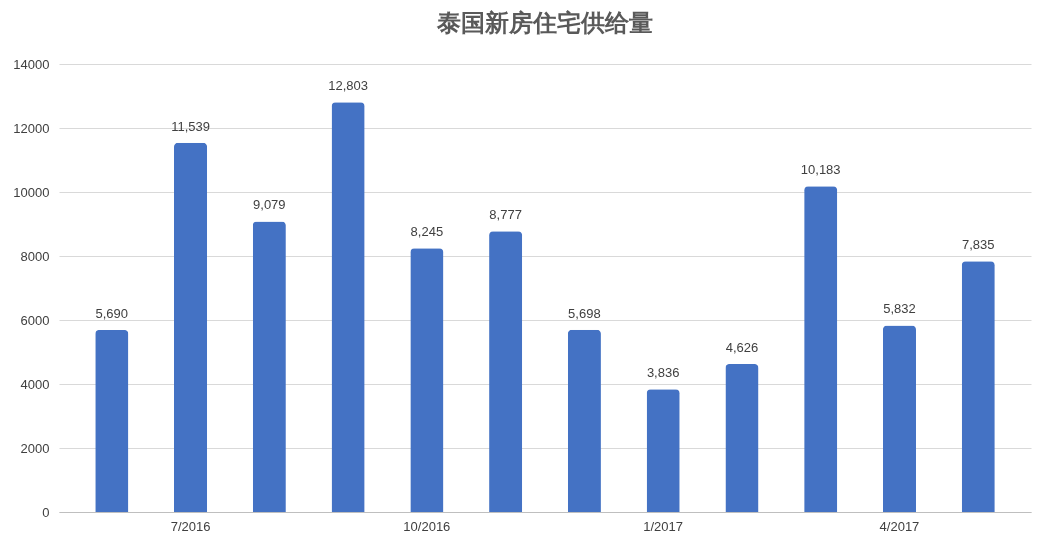 The height and width of the screenshot is (539, 1045). What do you see at coordinates (820, 170) in the screenshot?
I see `data-label: 10,183` at bounding box center [820, 170].